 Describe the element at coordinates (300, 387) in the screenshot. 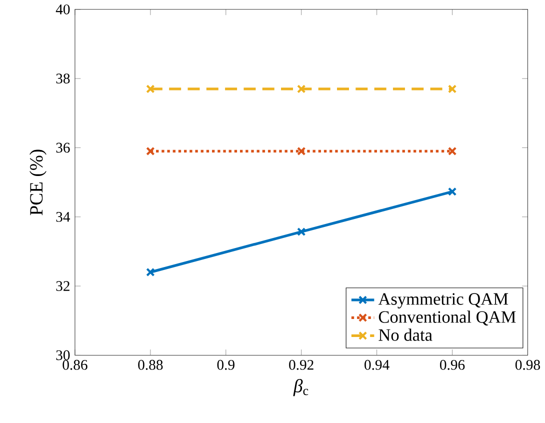

I see `x-axis-title: β$_{c}$` at that location.